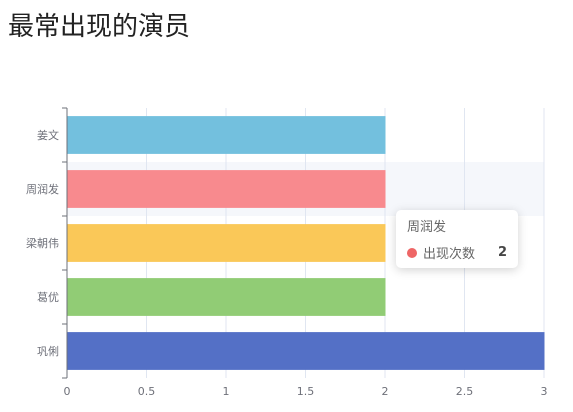  What do you see at coordinates (48, 351) in the screenshot?
I see `y-category-label: 巩俐` at bounding box center [48, 351].